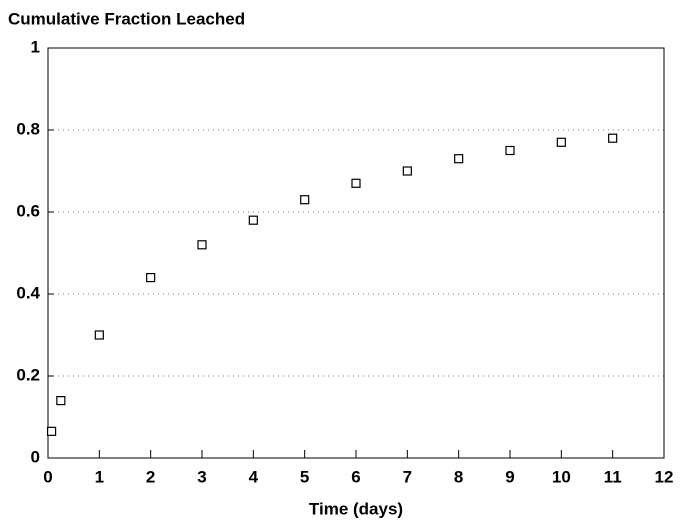  Describe the element at coordinates (254, 476) in the screenshot. I see `x-tick-label: 4` at that location.